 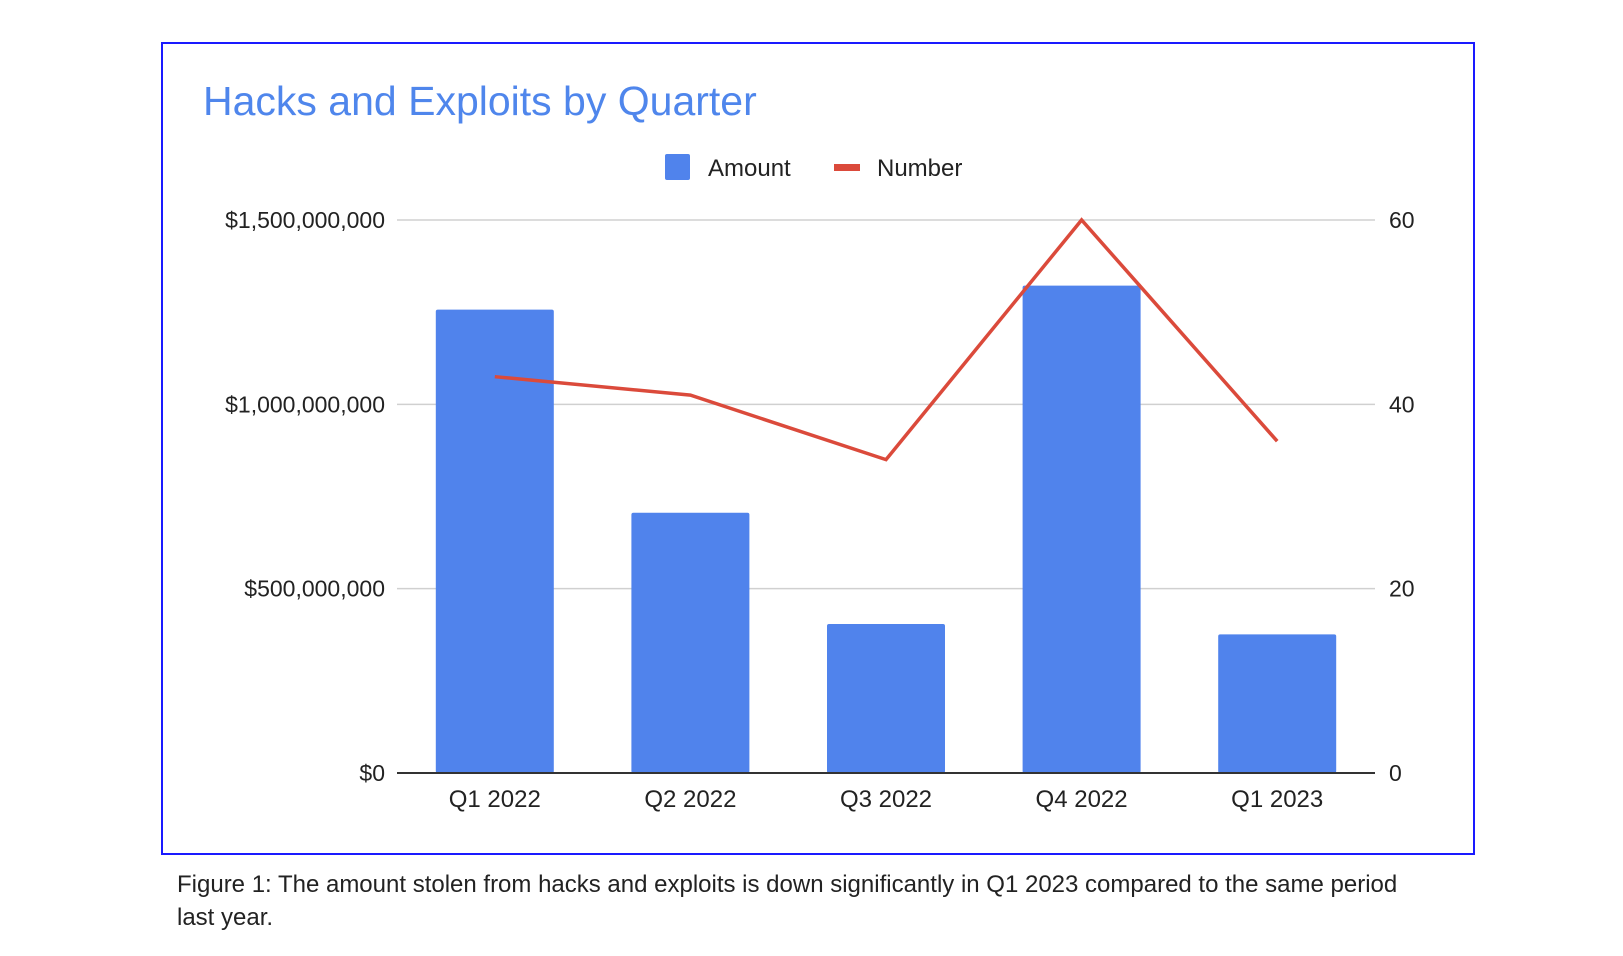 What do you see at coordinates (1277, 799) in the screenshot?
I see `x-tick-label: Q1 2023` at bounding box center [1277, 799].